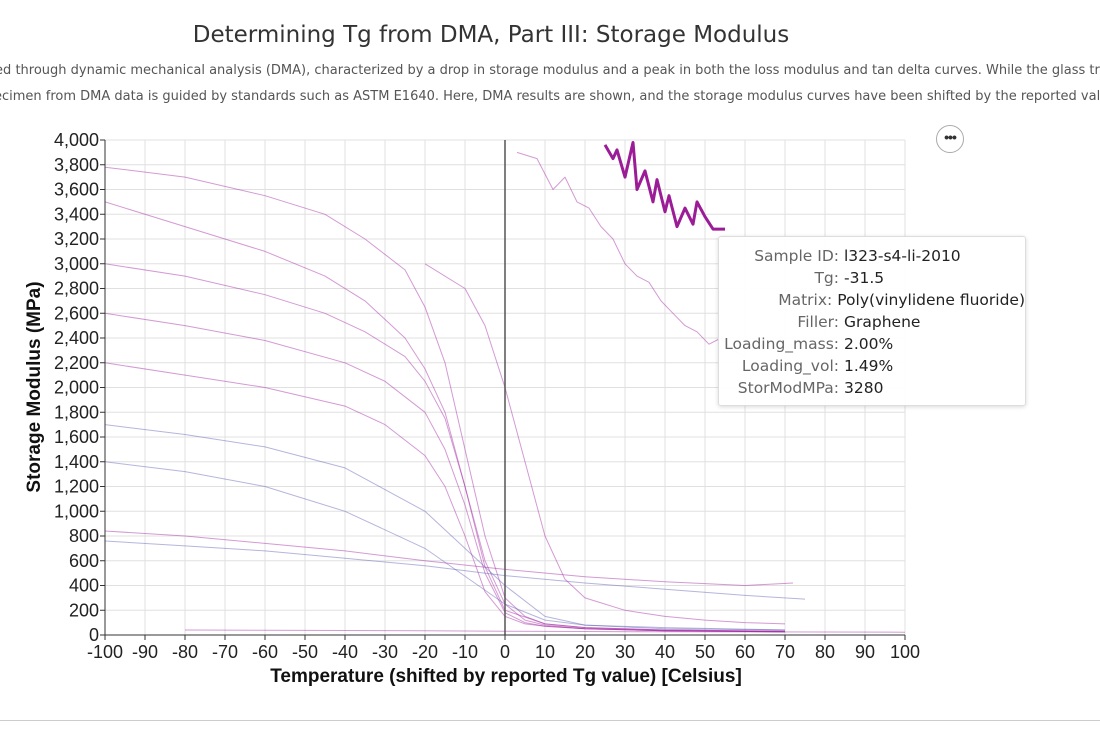 The height and width of the screenshot is (730, 1100). Describe the element at coordinates (665, 652) in the screenshot. I see `x-tick-label: 40` at that location.